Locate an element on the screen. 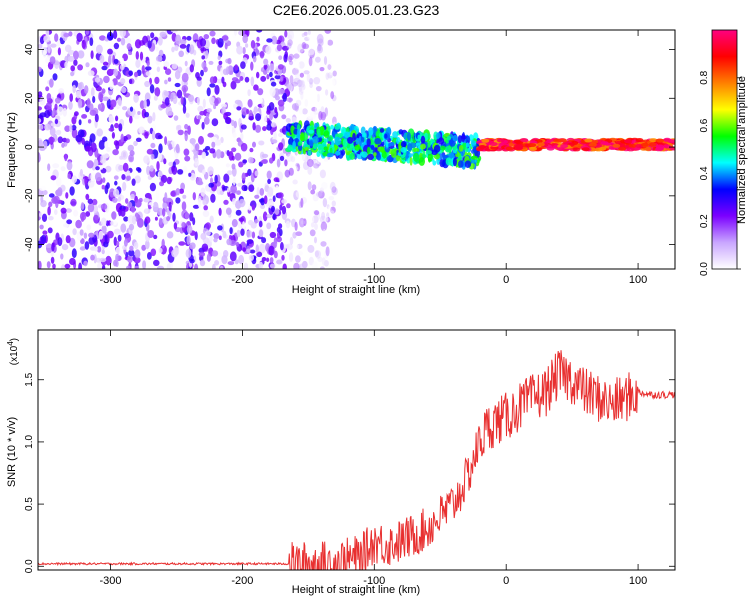  snr-scale-prefix: (x10 is located at coordinates (14, 355).